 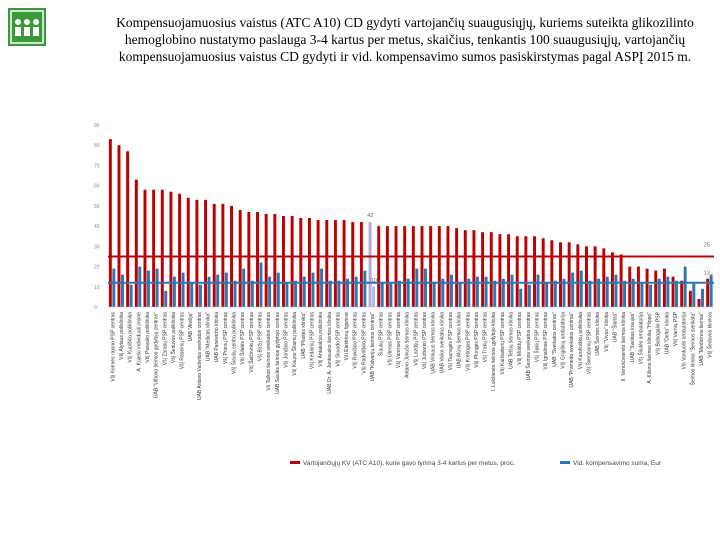 What do you see at coordinates (614, 327) in the screenshot?
I see `x-tick-label: UAB "Šlaitas"` at bounding box center [614, 327].